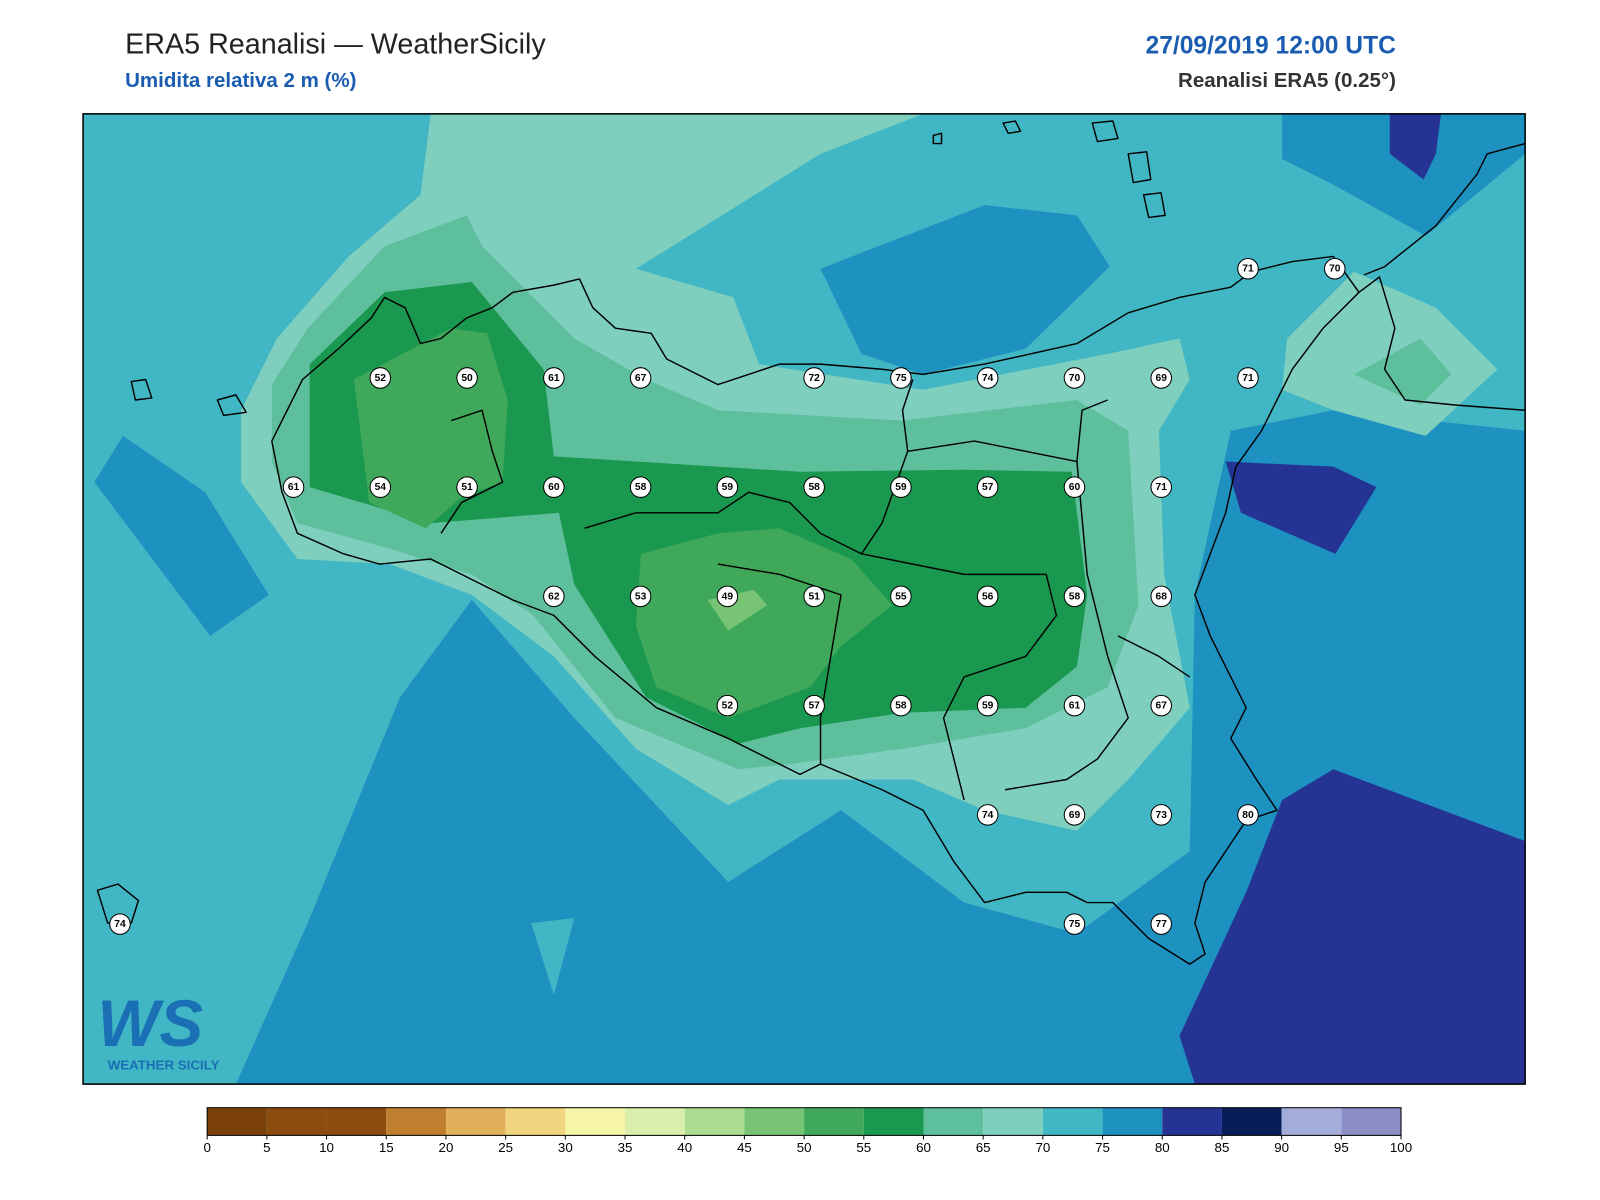 The width and height of the screenshot is (1600, 1200). Describe the element at coordinates (625, 1147) in the screenshot. I see `colorbar-tick-label: 35` at that location.